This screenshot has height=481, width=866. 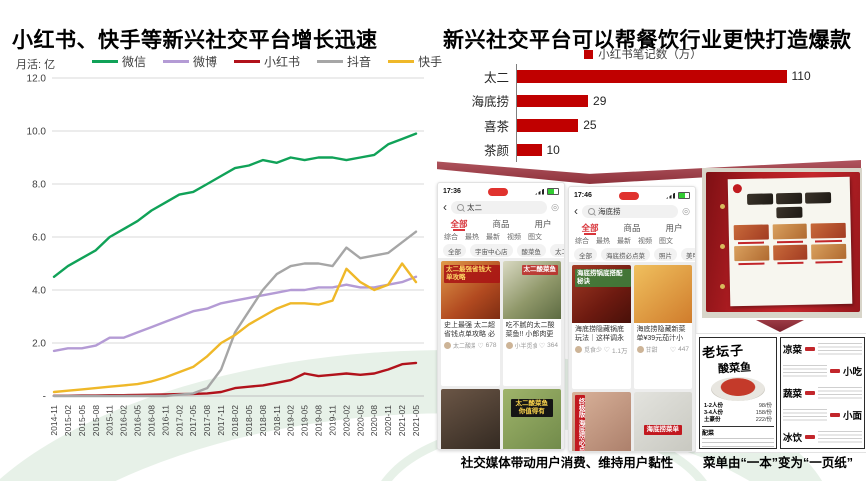 I want to click on menu-section-蔬菜: 蔬菜, so click(x=822, y=393).